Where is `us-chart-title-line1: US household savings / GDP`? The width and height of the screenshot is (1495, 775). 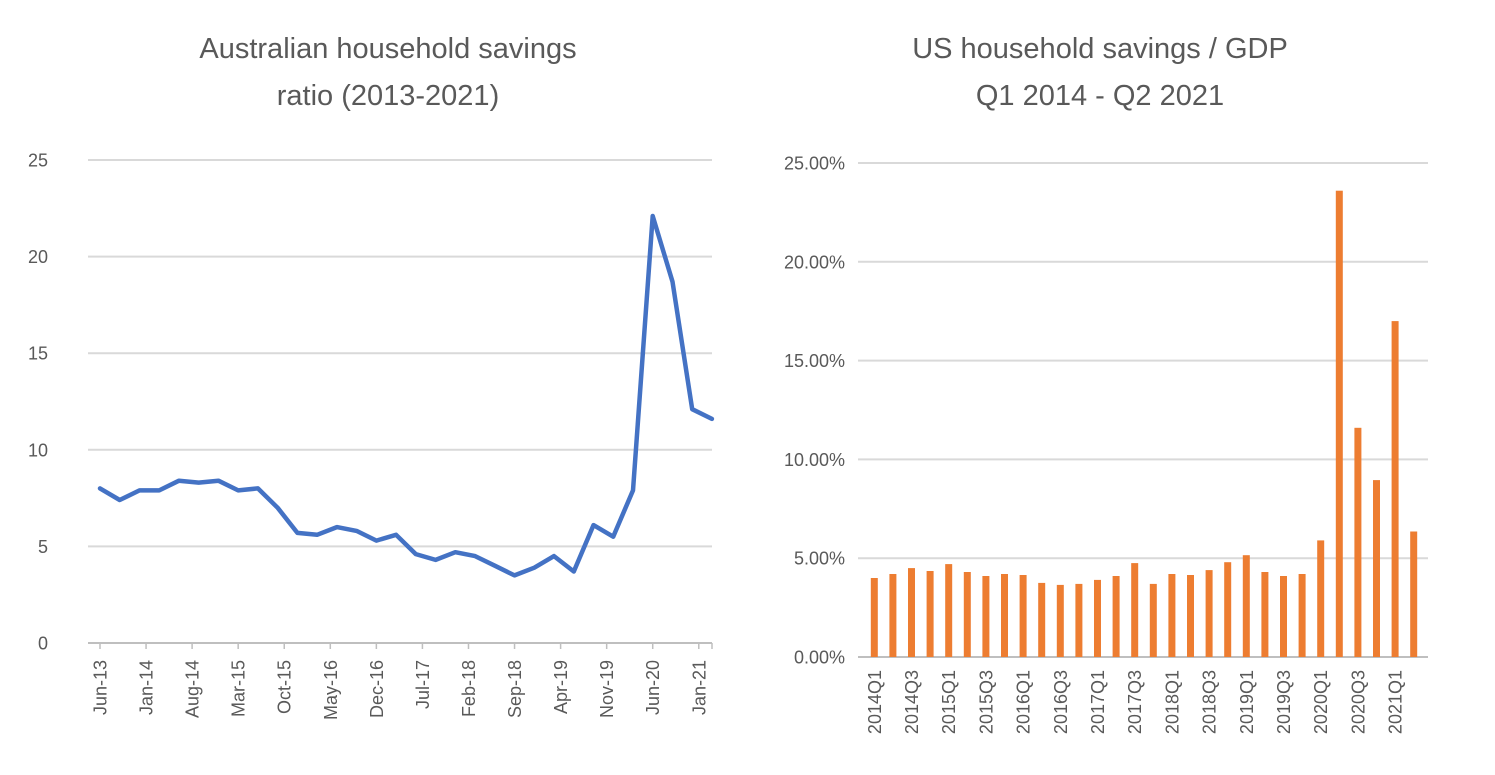 us-chart-title-line1: US household savings / GDP is located at coordinates (1100, 49).